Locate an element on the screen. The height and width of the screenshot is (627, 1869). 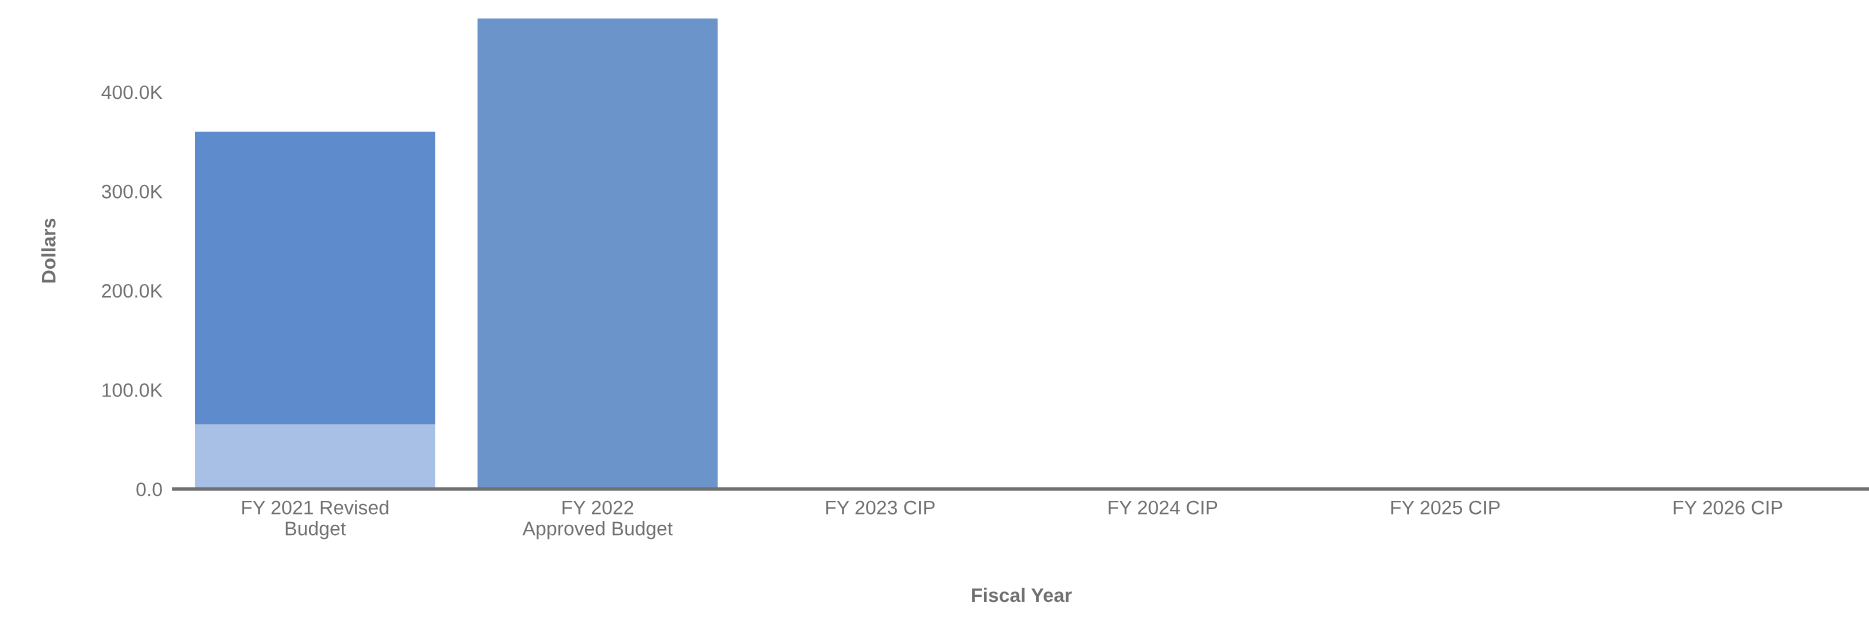
x-tick-label: FY 2025 CIP is located at coordinates (1445, 507).